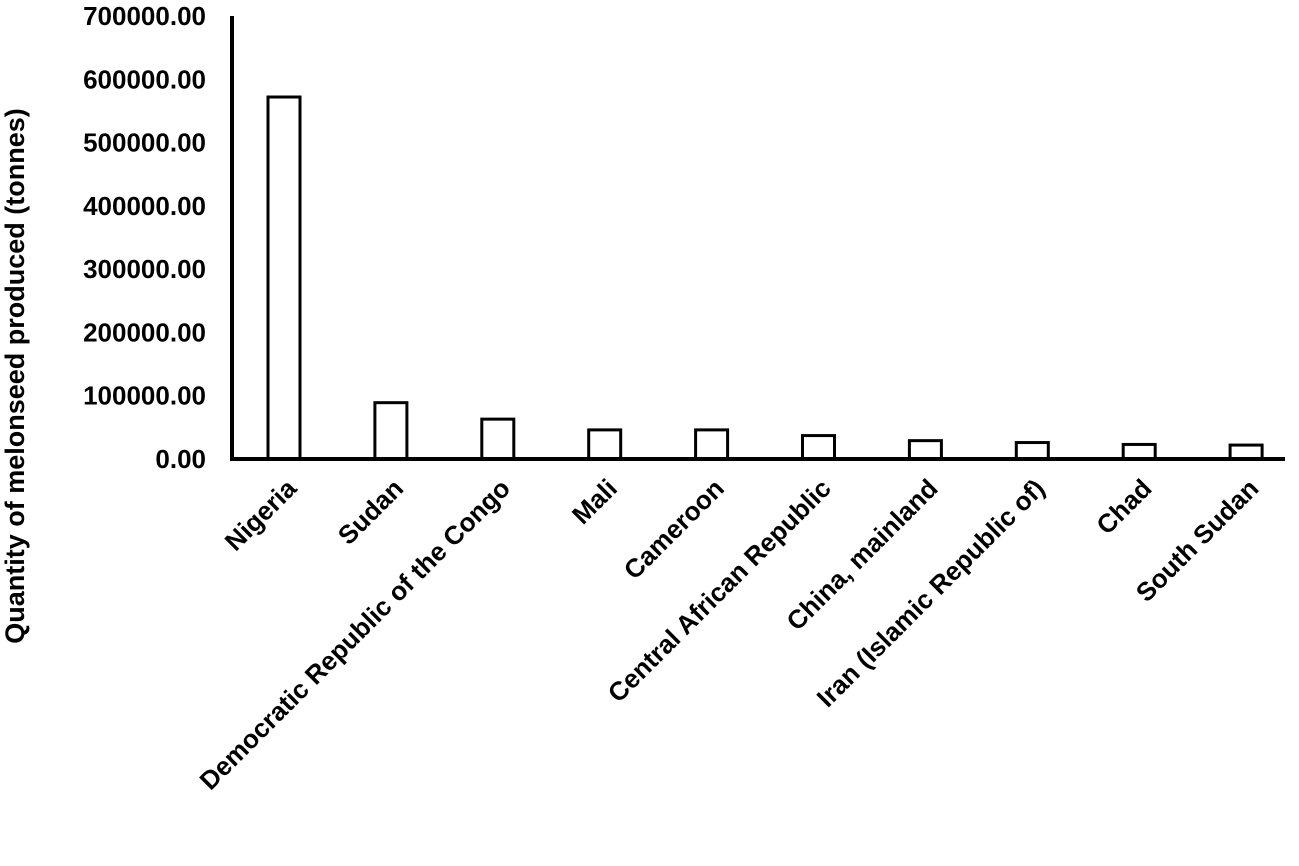 The width and height of the screenshot is (1299, 866). Describe the element at coordinates (180, 459) in the screenshot. I see `y-tick-label: 0.00` at that location.